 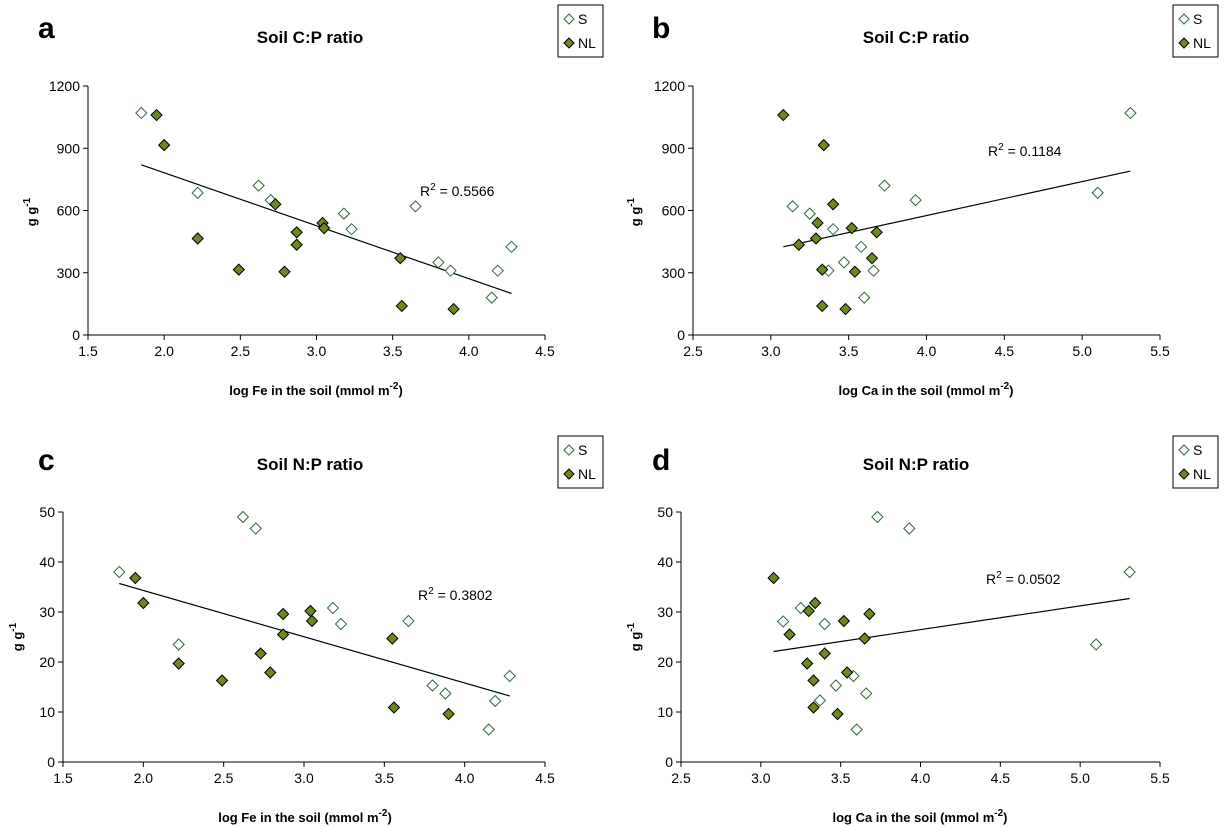 What do you see at coordinates (580, 31) in the screenshot?
I see `legend: S NL` at bounding box center [580, 31].